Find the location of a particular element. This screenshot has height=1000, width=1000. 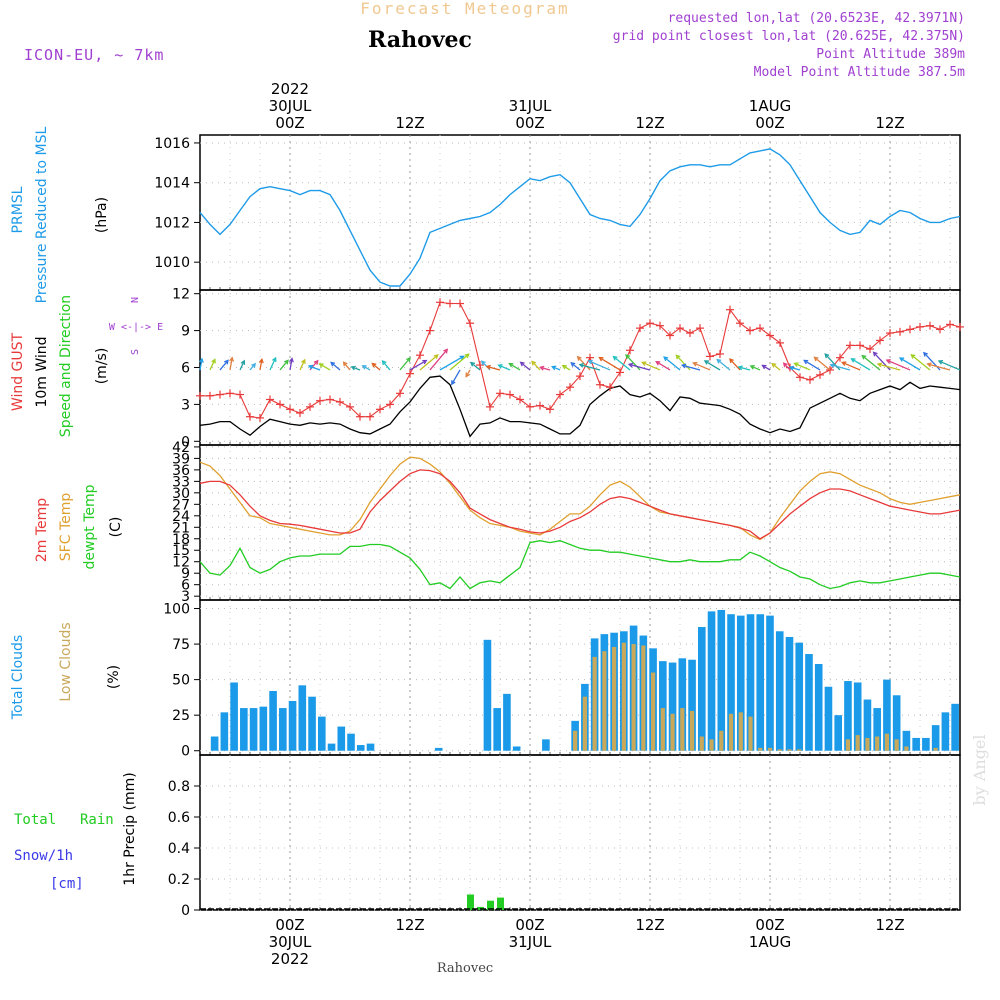

pressure-ytick-label: 1012 is located at coordinates (172, 223).